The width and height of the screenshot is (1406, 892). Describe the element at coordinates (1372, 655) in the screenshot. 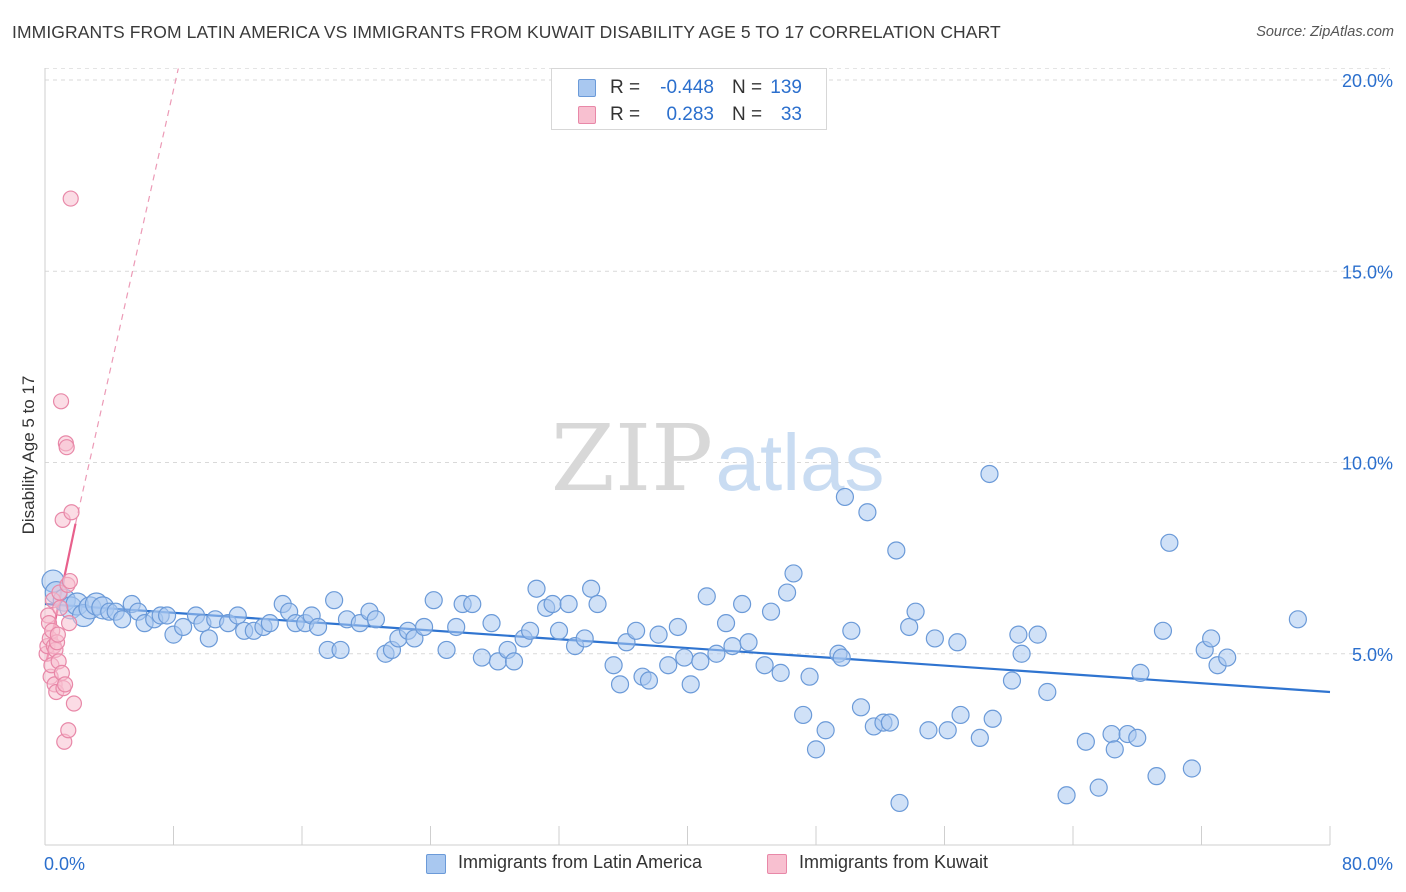

I see `y-tick-label: 5.0%` at that location.